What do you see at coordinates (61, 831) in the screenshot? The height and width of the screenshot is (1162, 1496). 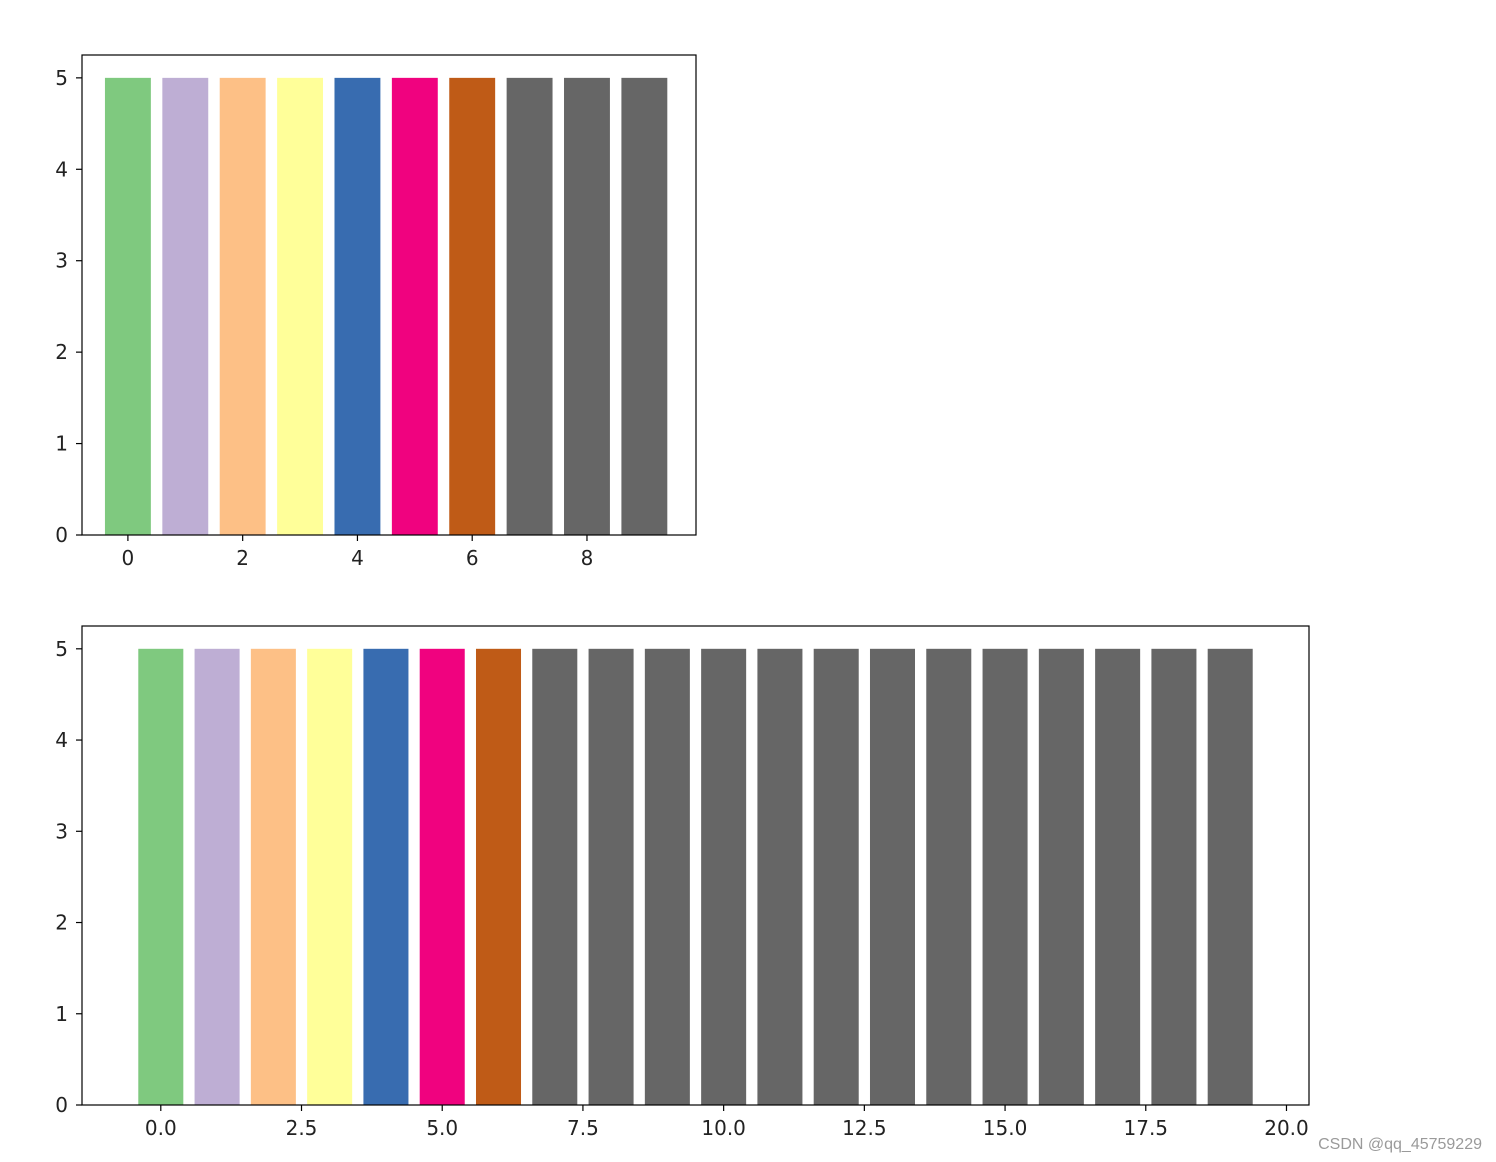 I see `y-tick-label-1-3: 3` at bounding box center [61, 831].